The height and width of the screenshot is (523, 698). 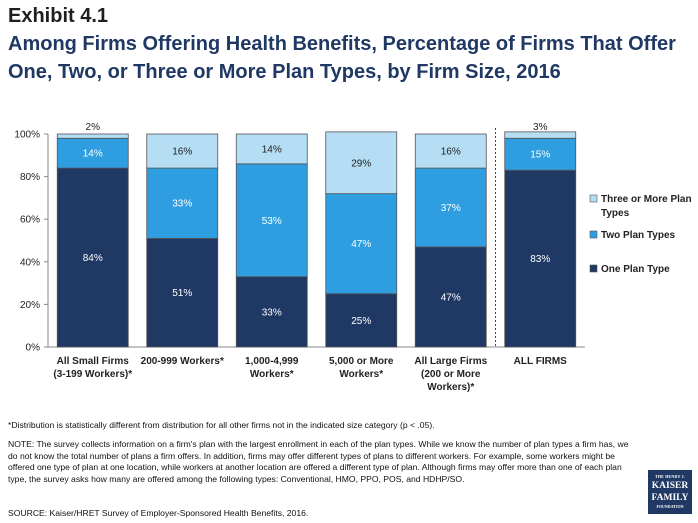 I want to click on data-label: 37%, so click(x=451, y=208).